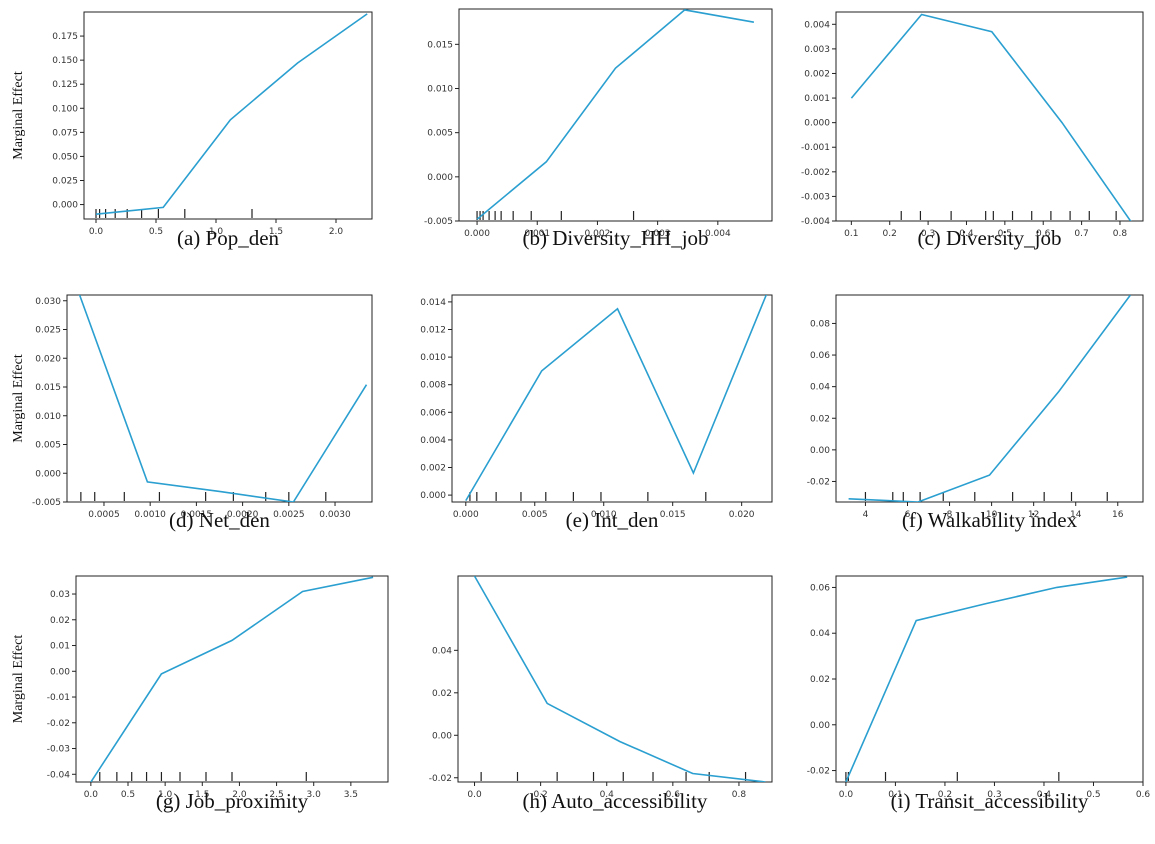 This screenshot has width=1155, height=844. What do you see at coordinates (817, 25) in the screenshot?
I see `y-tick-label: 0.004` at bounding box center [817, 25].